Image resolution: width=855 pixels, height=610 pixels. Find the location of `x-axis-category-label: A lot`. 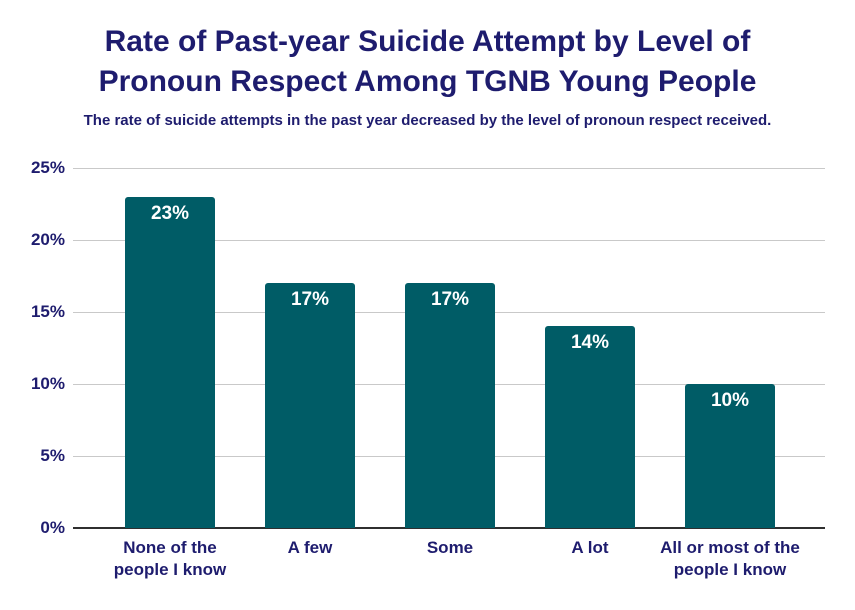

x-axis-category-label: A lot is located at coordinates (590, 548).